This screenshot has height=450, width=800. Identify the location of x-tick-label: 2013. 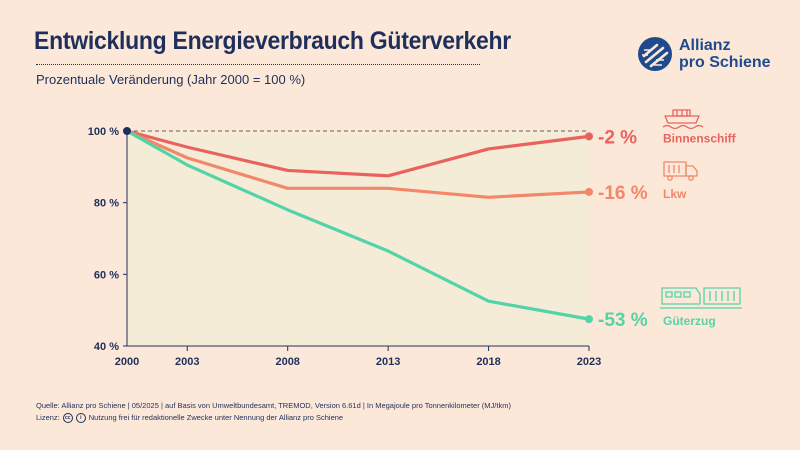
(388, 362).